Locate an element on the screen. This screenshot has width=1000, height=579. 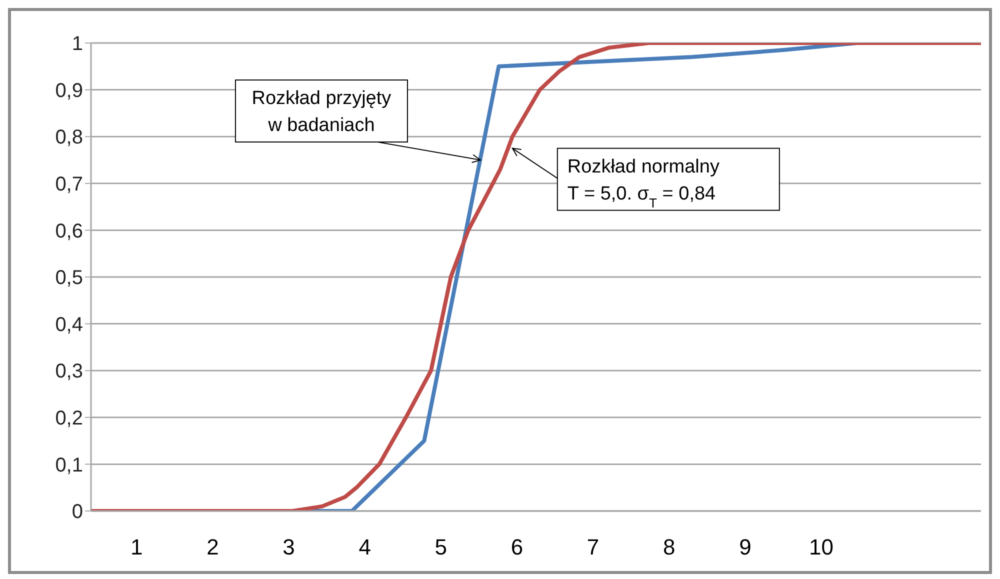
y-tick-label: 0,8 is located at coordinates (69, 137).